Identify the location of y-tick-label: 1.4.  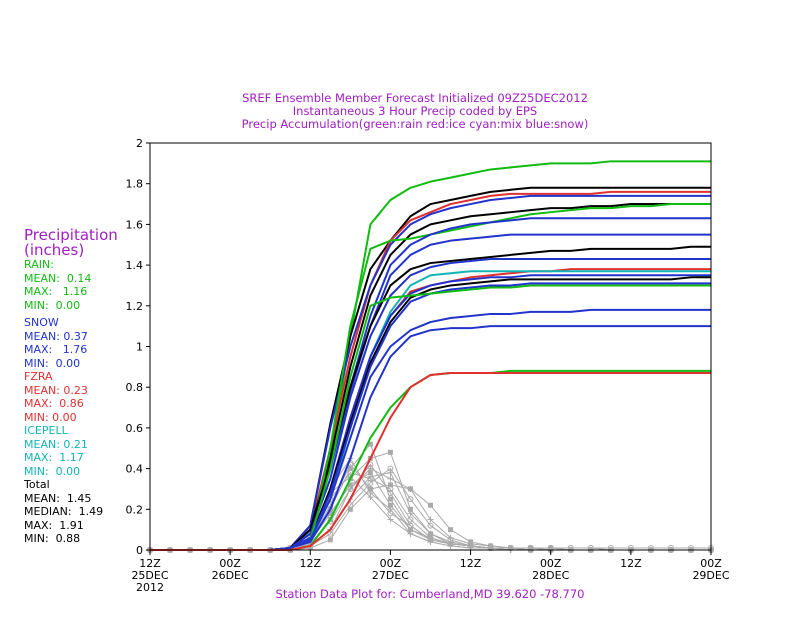
(135, 265).